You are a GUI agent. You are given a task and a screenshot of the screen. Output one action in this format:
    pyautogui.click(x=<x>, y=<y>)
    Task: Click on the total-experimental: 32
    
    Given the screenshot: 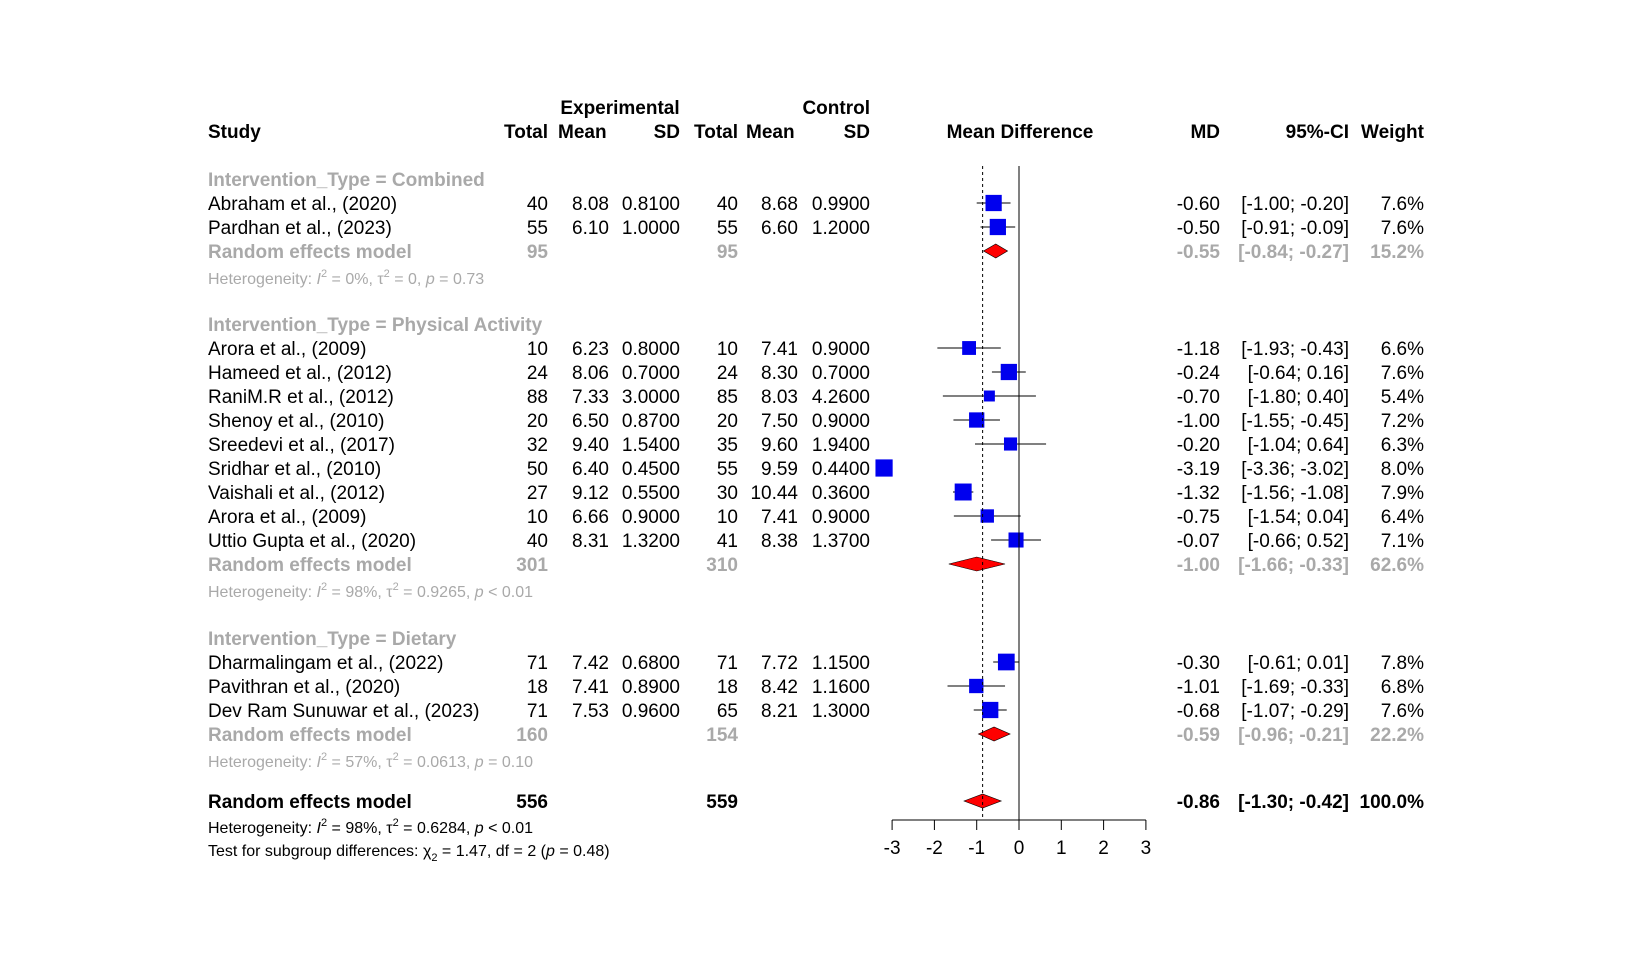 What is the action you would take?
    pyautogui.click(x=537, y=445)
    